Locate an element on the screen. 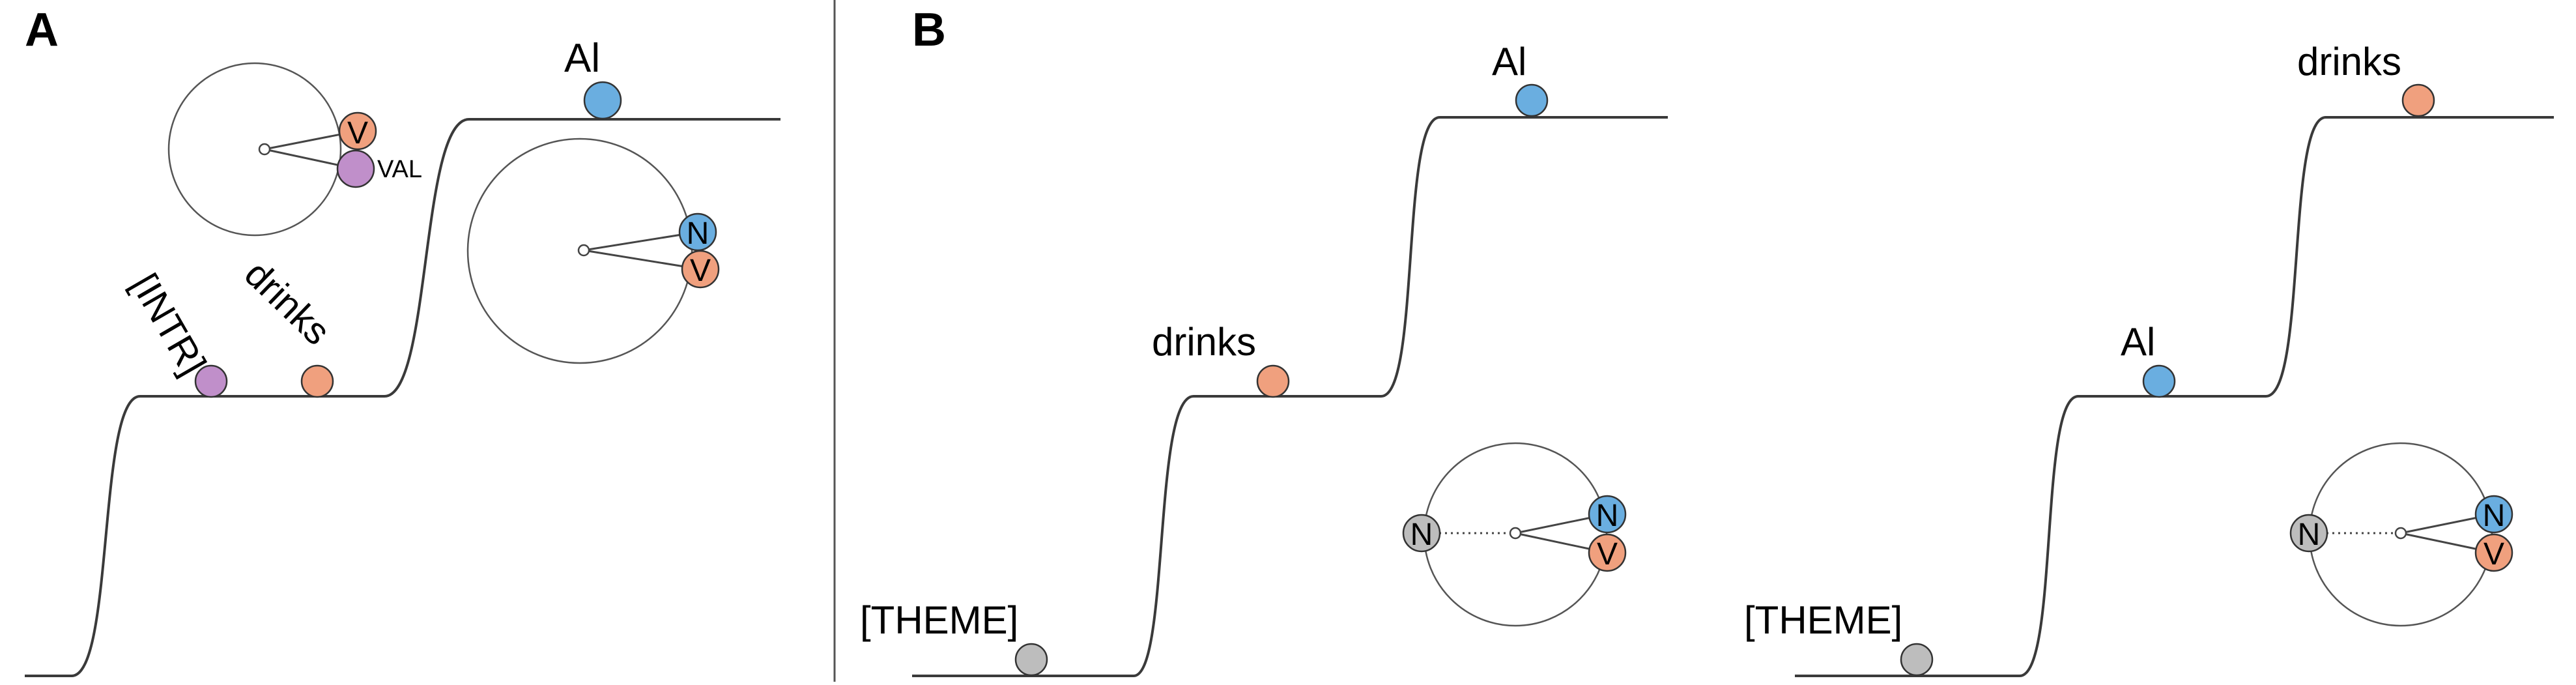  dial-v-val: V VAL is located at coordinates (294, 149).